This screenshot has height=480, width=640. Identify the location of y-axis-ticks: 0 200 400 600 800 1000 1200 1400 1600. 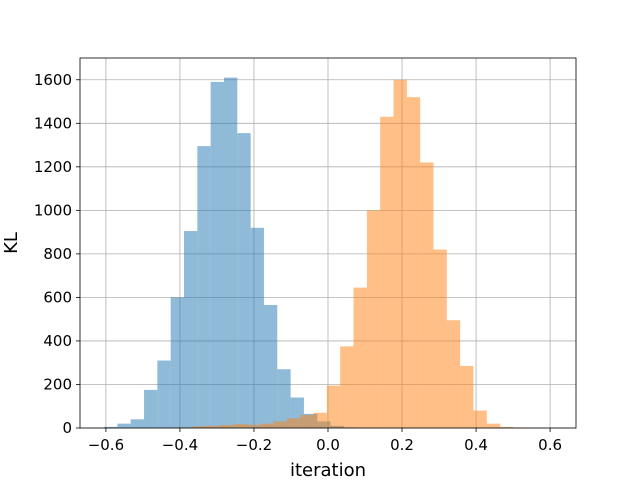
(57, 254).